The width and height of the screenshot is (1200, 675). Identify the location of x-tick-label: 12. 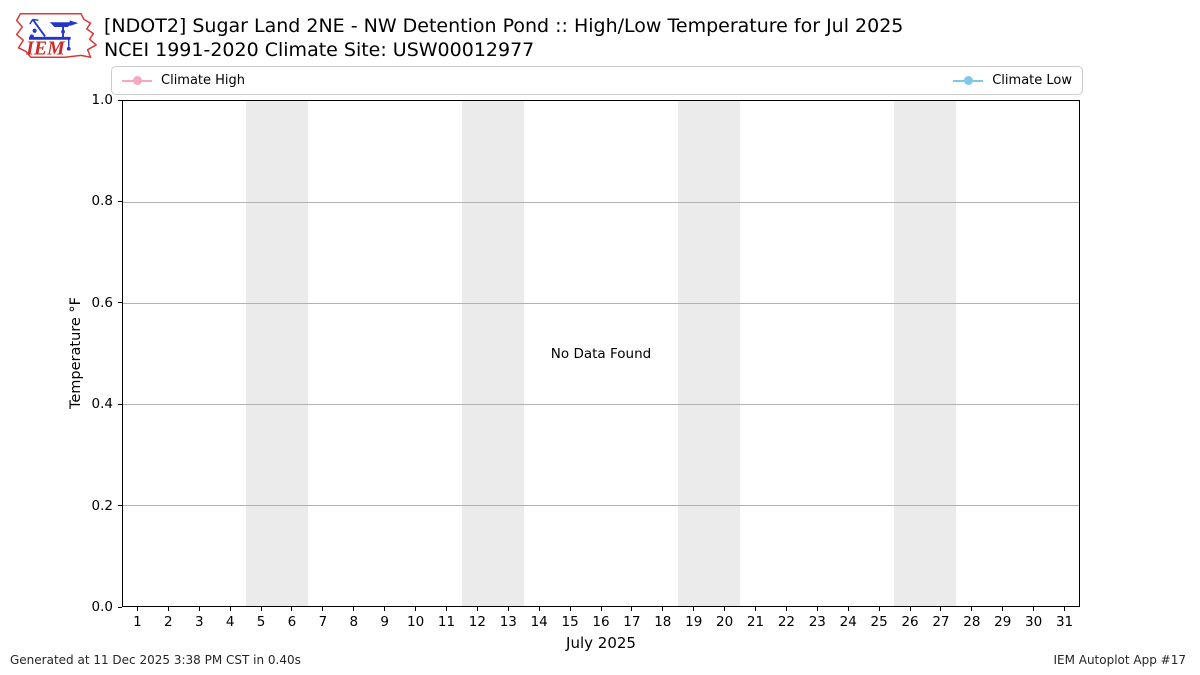
(477, 622).